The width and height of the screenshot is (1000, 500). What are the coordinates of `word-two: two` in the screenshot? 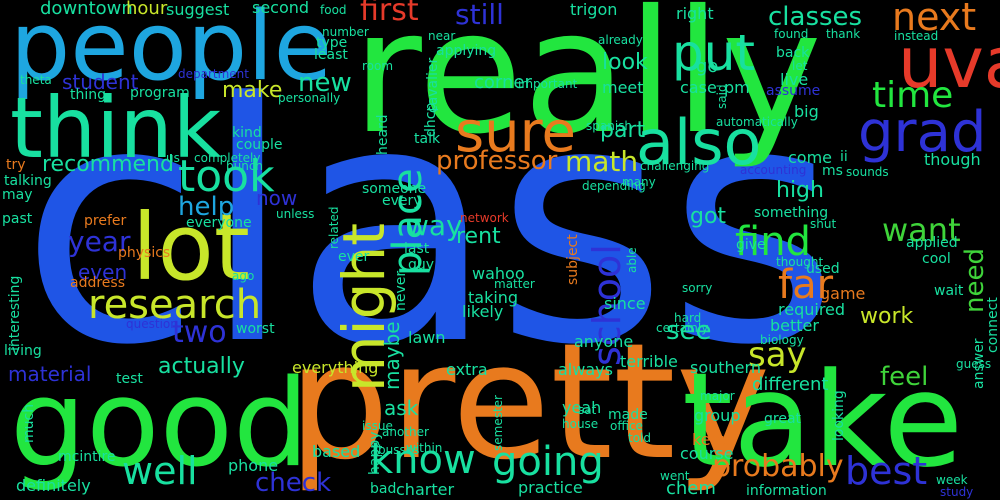 It's located at (199, 332).